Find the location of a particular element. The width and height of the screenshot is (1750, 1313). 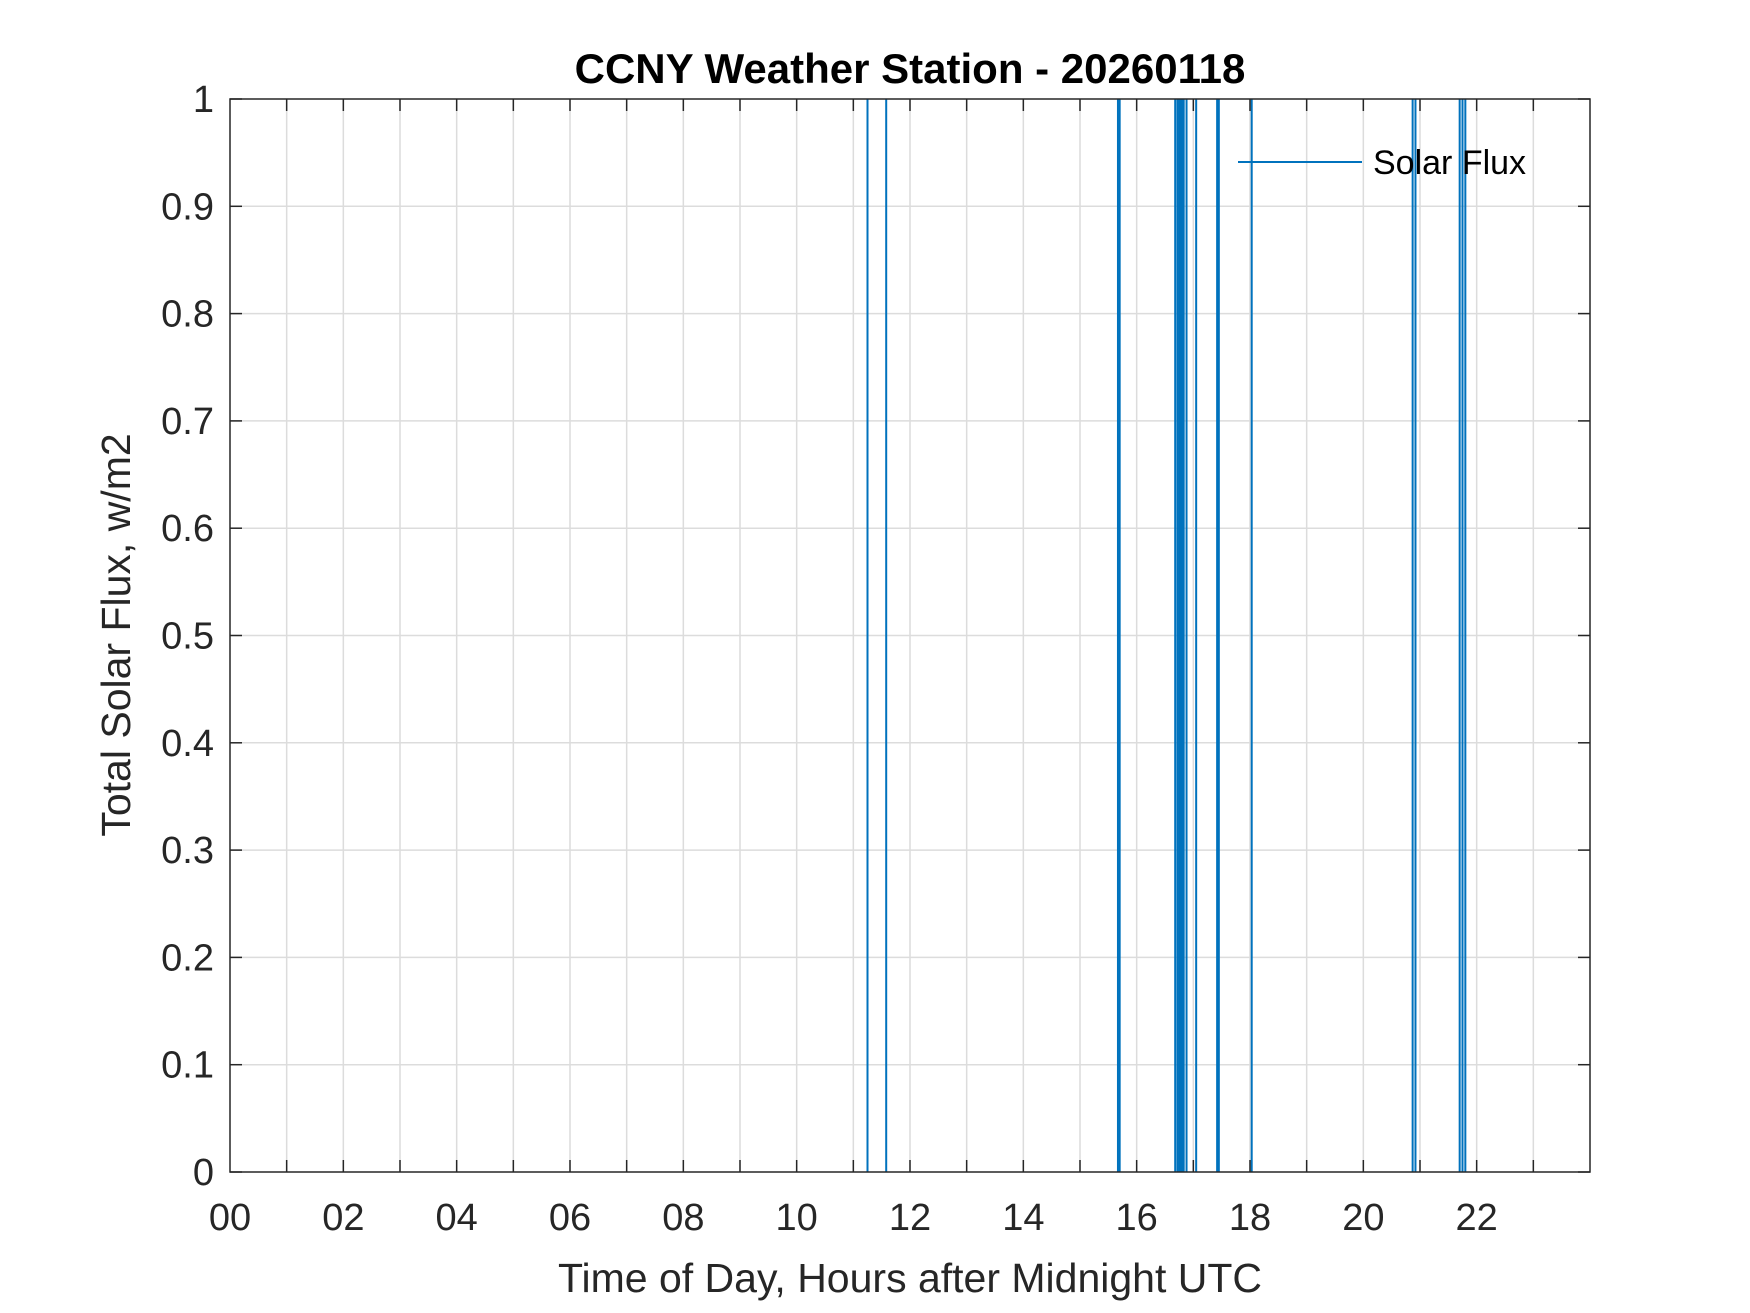

y-axis-label: Total Solar Flux, w/m2 is located at coordinates (116, 634).